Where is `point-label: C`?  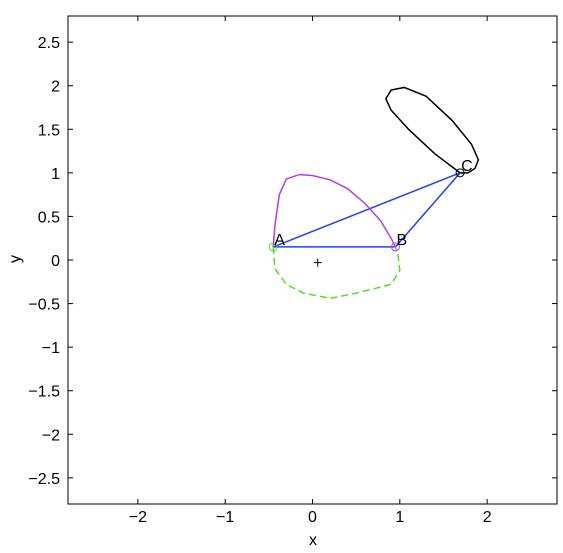
point-label: C is located at coordinates (467, 166).